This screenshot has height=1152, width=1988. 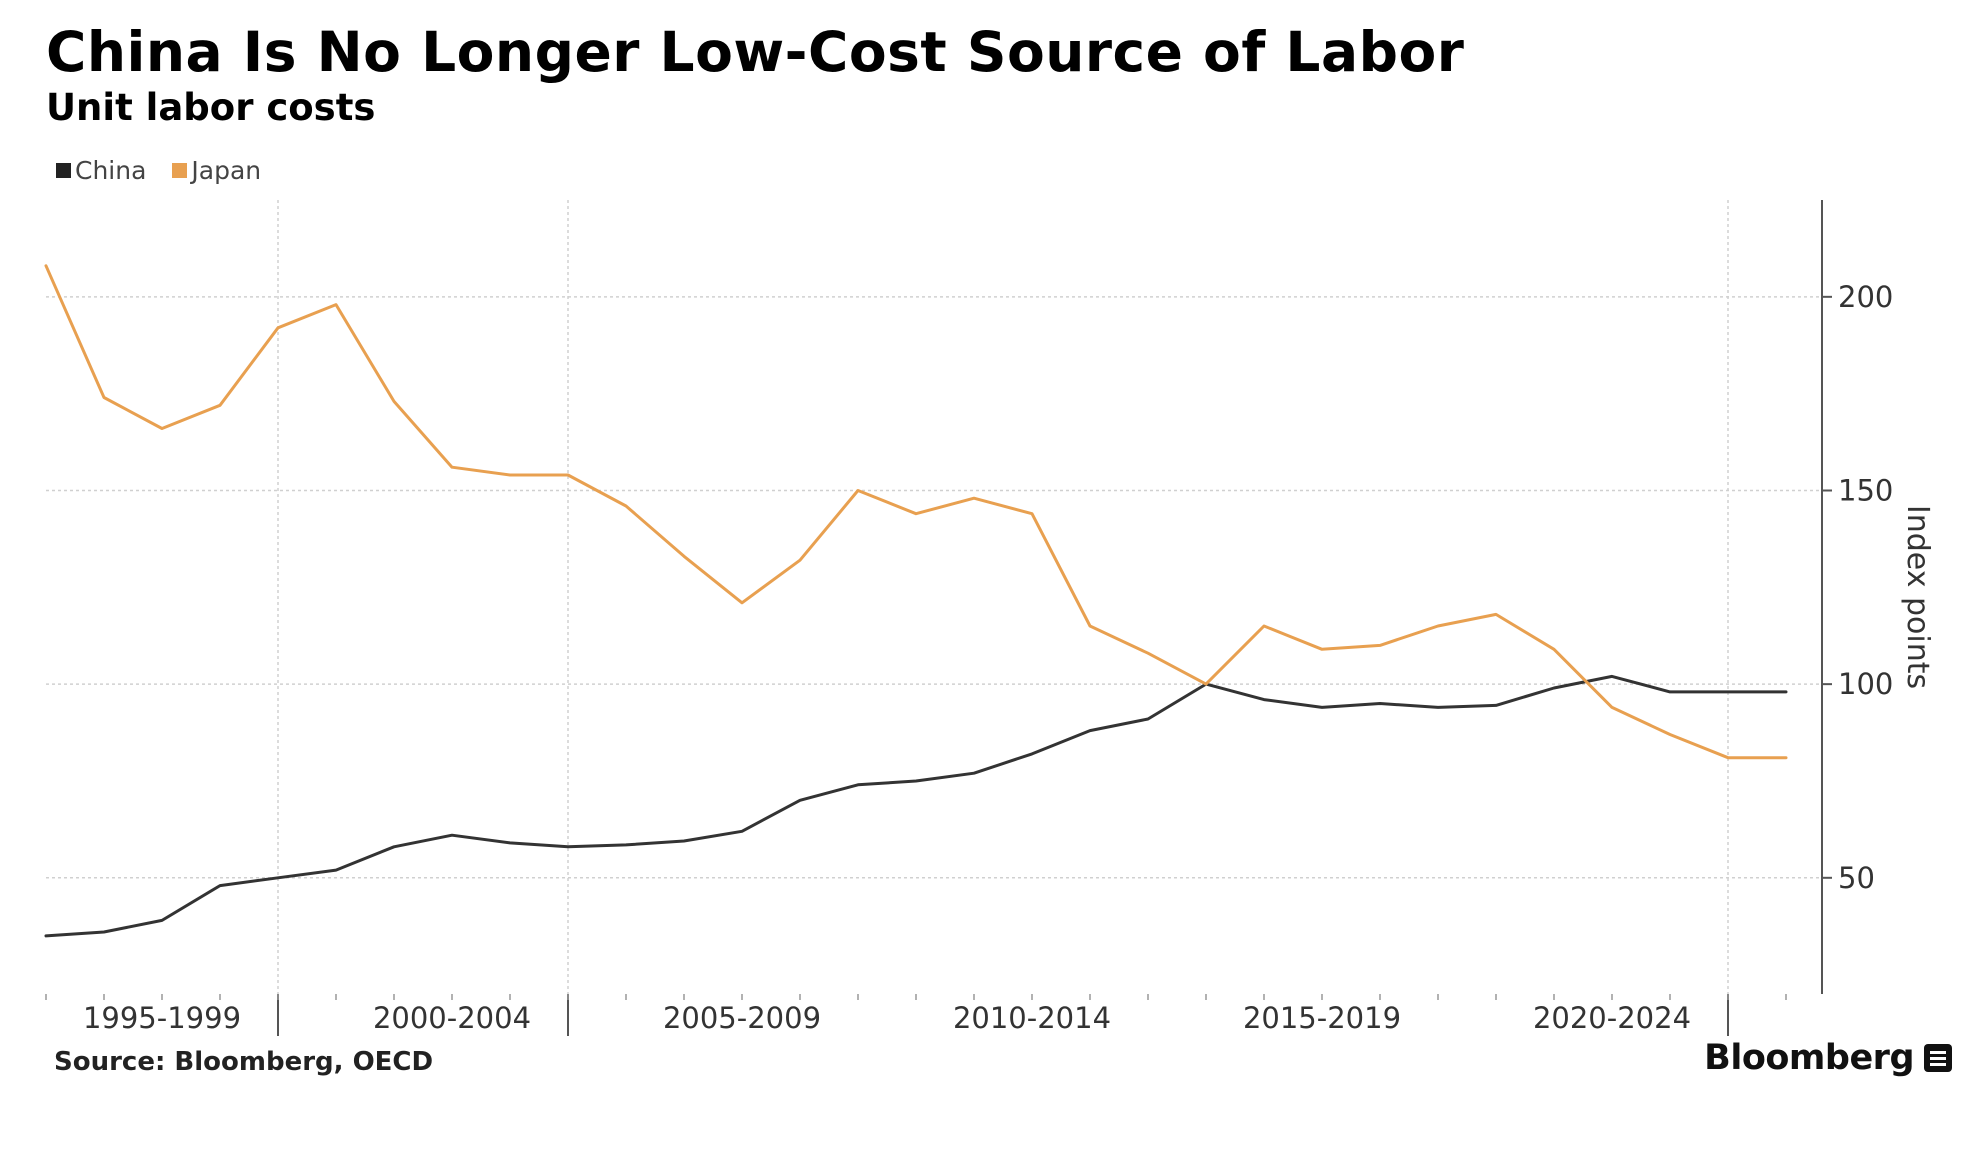 I want to click on y-tick-label-150: 150, so click(x=1865, y=490).